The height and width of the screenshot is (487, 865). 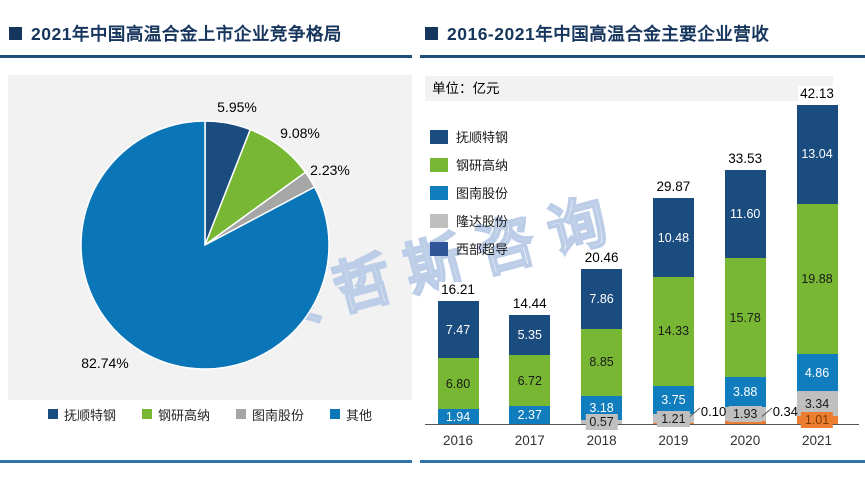 I want to click on bar-value-2018-s1: 8.85, so click(x=601, y=362).